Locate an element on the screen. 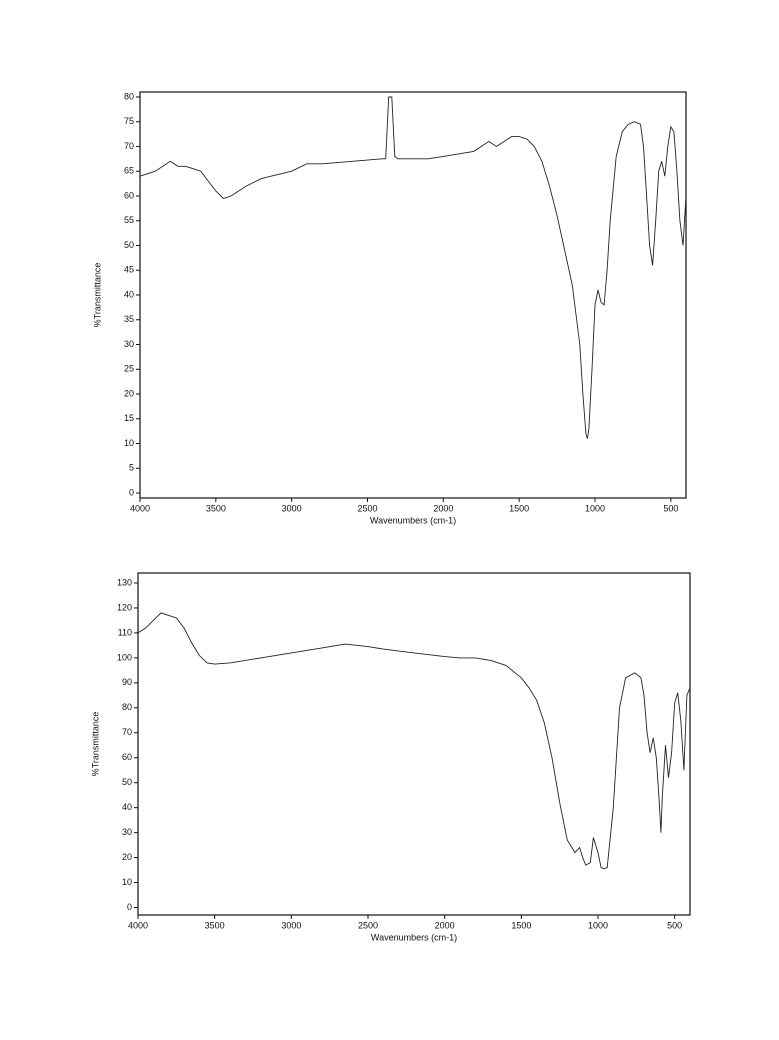 Image resolution: width=779 pixels, height=1040 pixels. y-tick-label: 65 is located at coordinates (129, 171).